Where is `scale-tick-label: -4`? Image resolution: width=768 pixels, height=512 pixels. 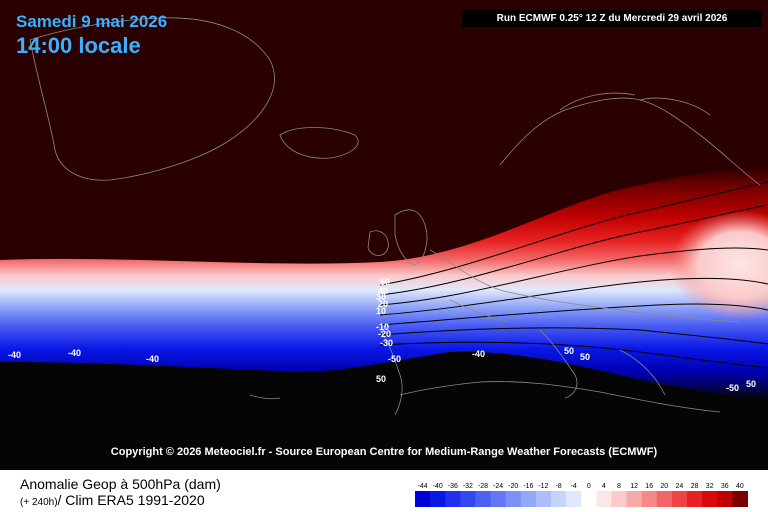 scale-tick-label: -4 is located at coordinates (574, 486).